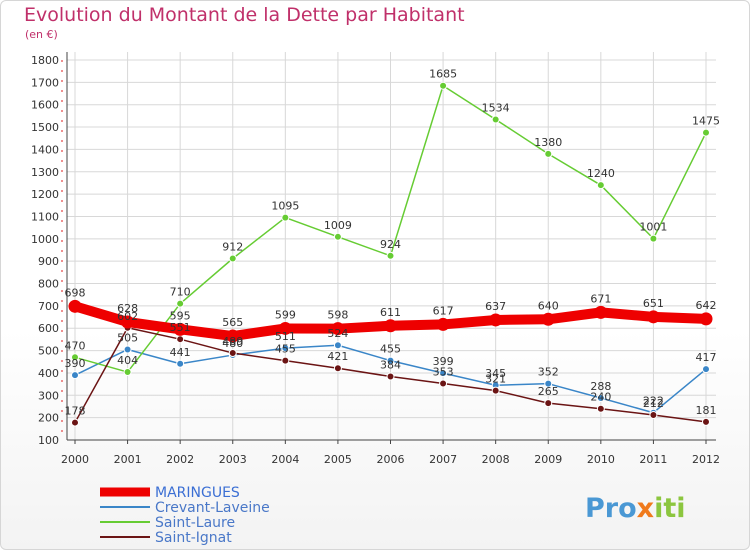  What do you see at coordinates (611, 508) in the screenshot?
I see `logo-part: Pro` at bounding box center [611, 508].